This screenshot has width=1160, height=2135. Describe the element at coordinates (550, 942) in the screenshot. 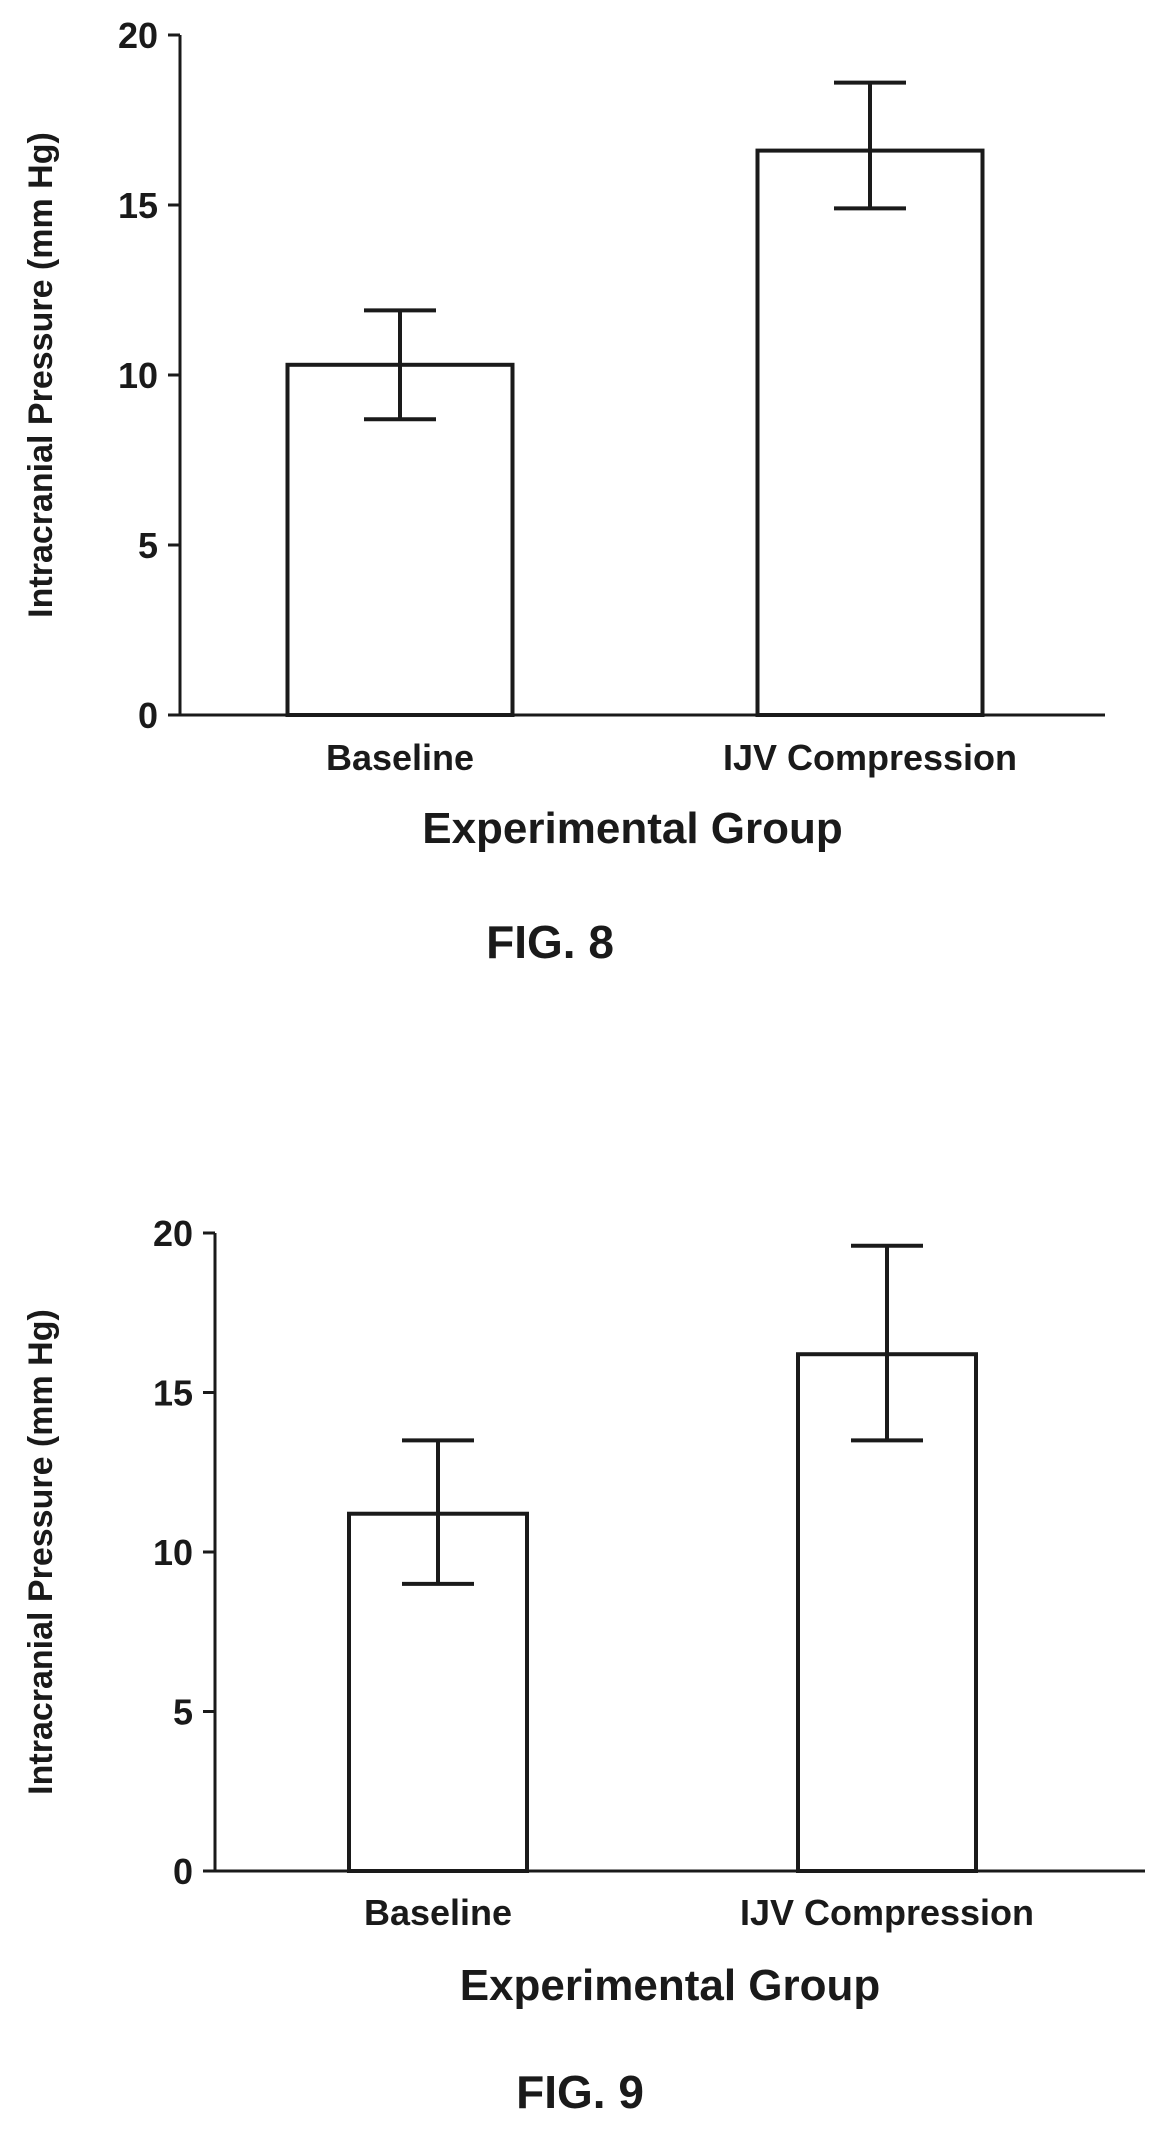

I see `figure-label: FIG. 8` at that location.